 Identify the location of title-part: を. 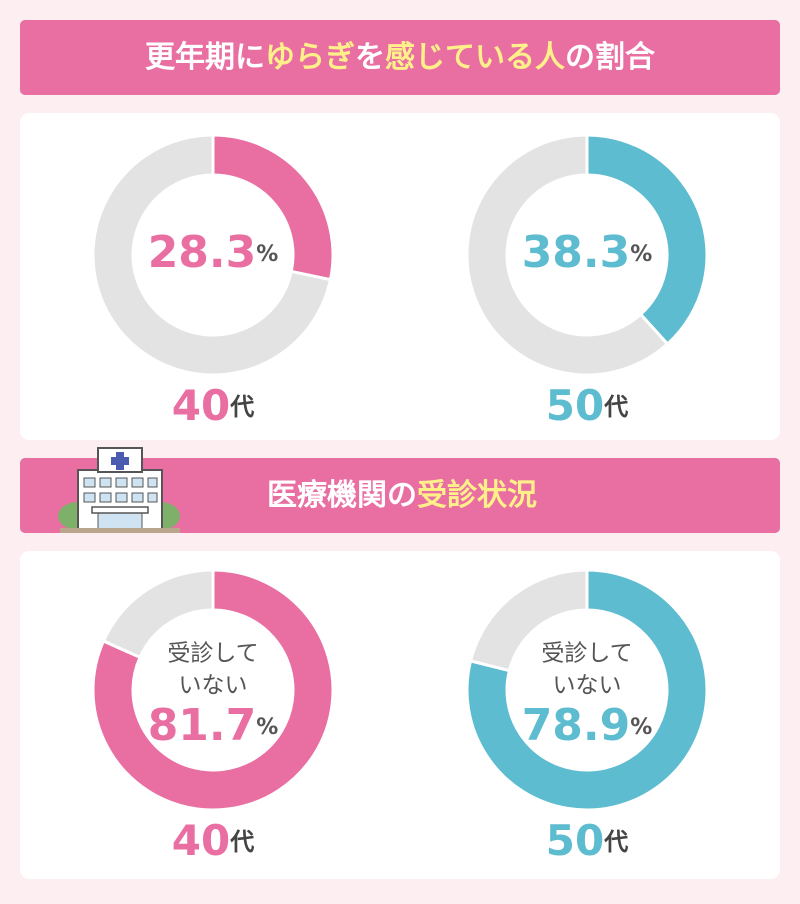
(370, 57).